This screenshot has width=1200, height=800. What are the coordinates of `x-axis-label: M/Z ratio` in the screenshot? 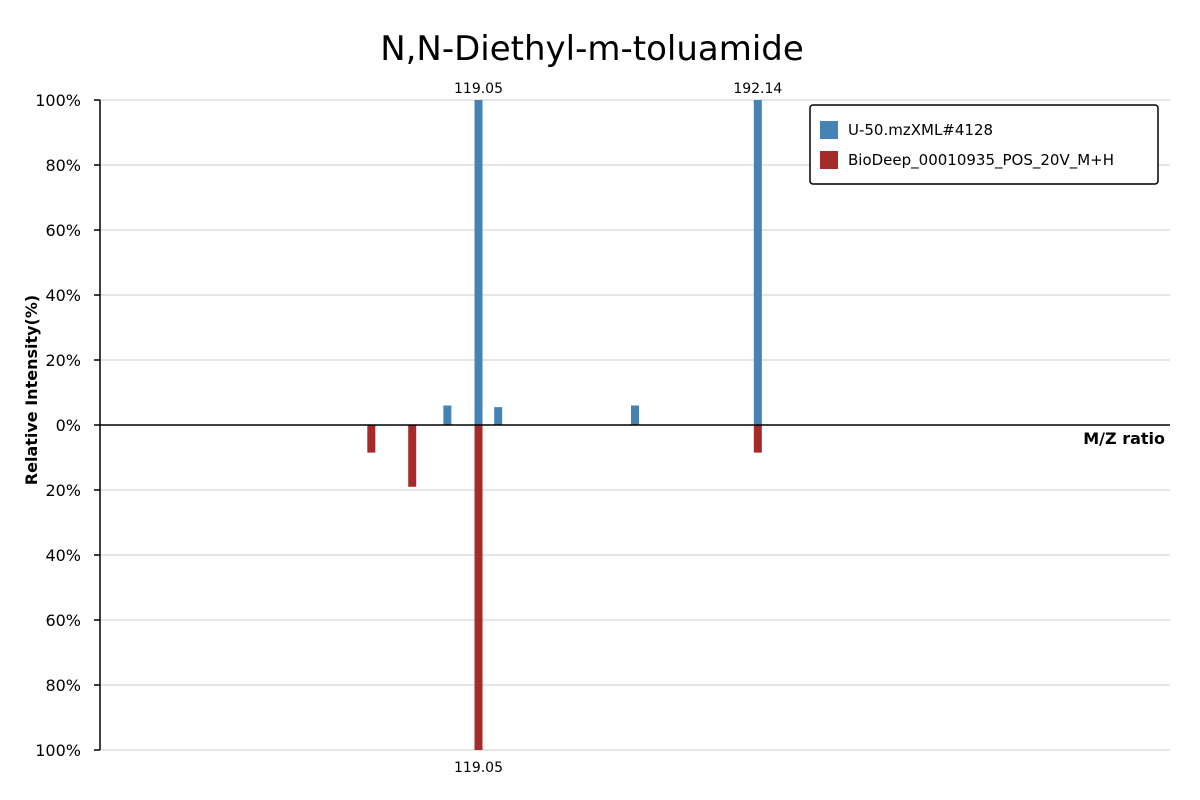 It's located at (1124, 438).